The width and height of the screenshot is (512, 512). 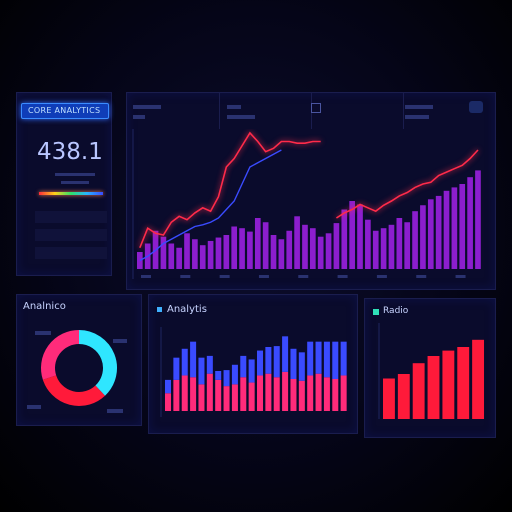 What do you see at coordinates (407, 184) in the screenshot?
I see `main-chart-right-line` at bounding box center [407, 184].